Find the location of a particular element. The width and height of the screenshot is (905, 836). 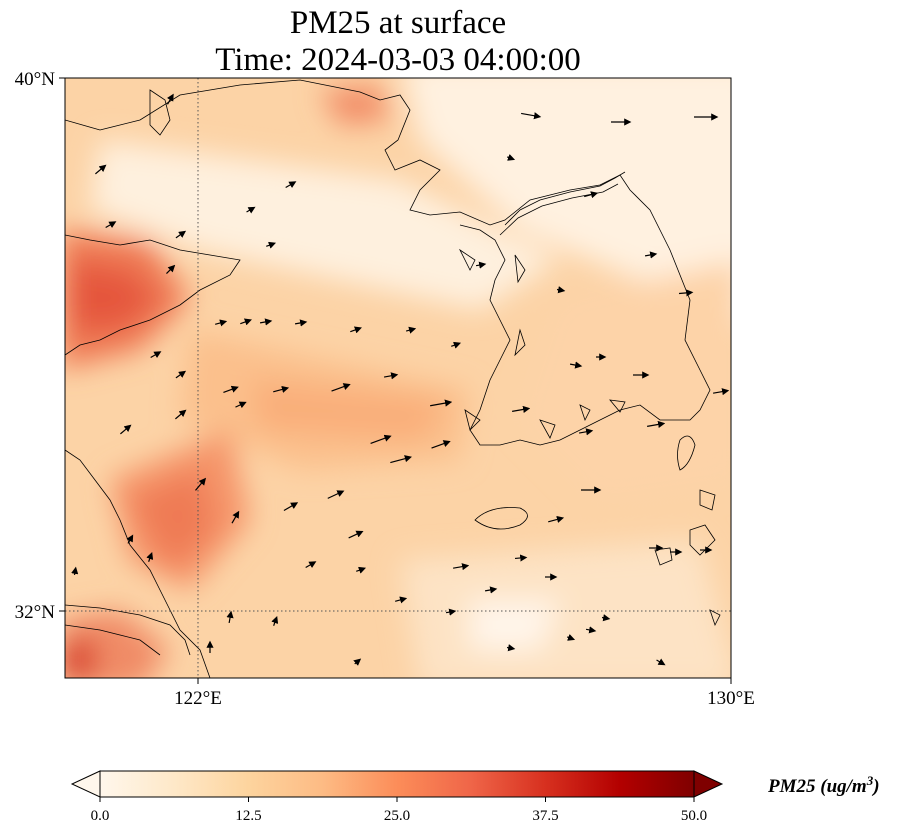

lat-tick-32: 32°N is located at coordinates (40, 612).